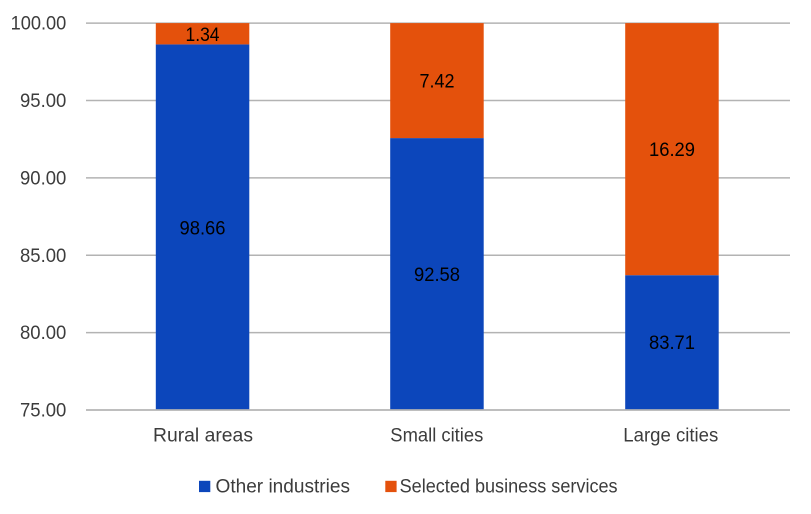  I want to click on svg-text: 85.00, so click(43, 256).